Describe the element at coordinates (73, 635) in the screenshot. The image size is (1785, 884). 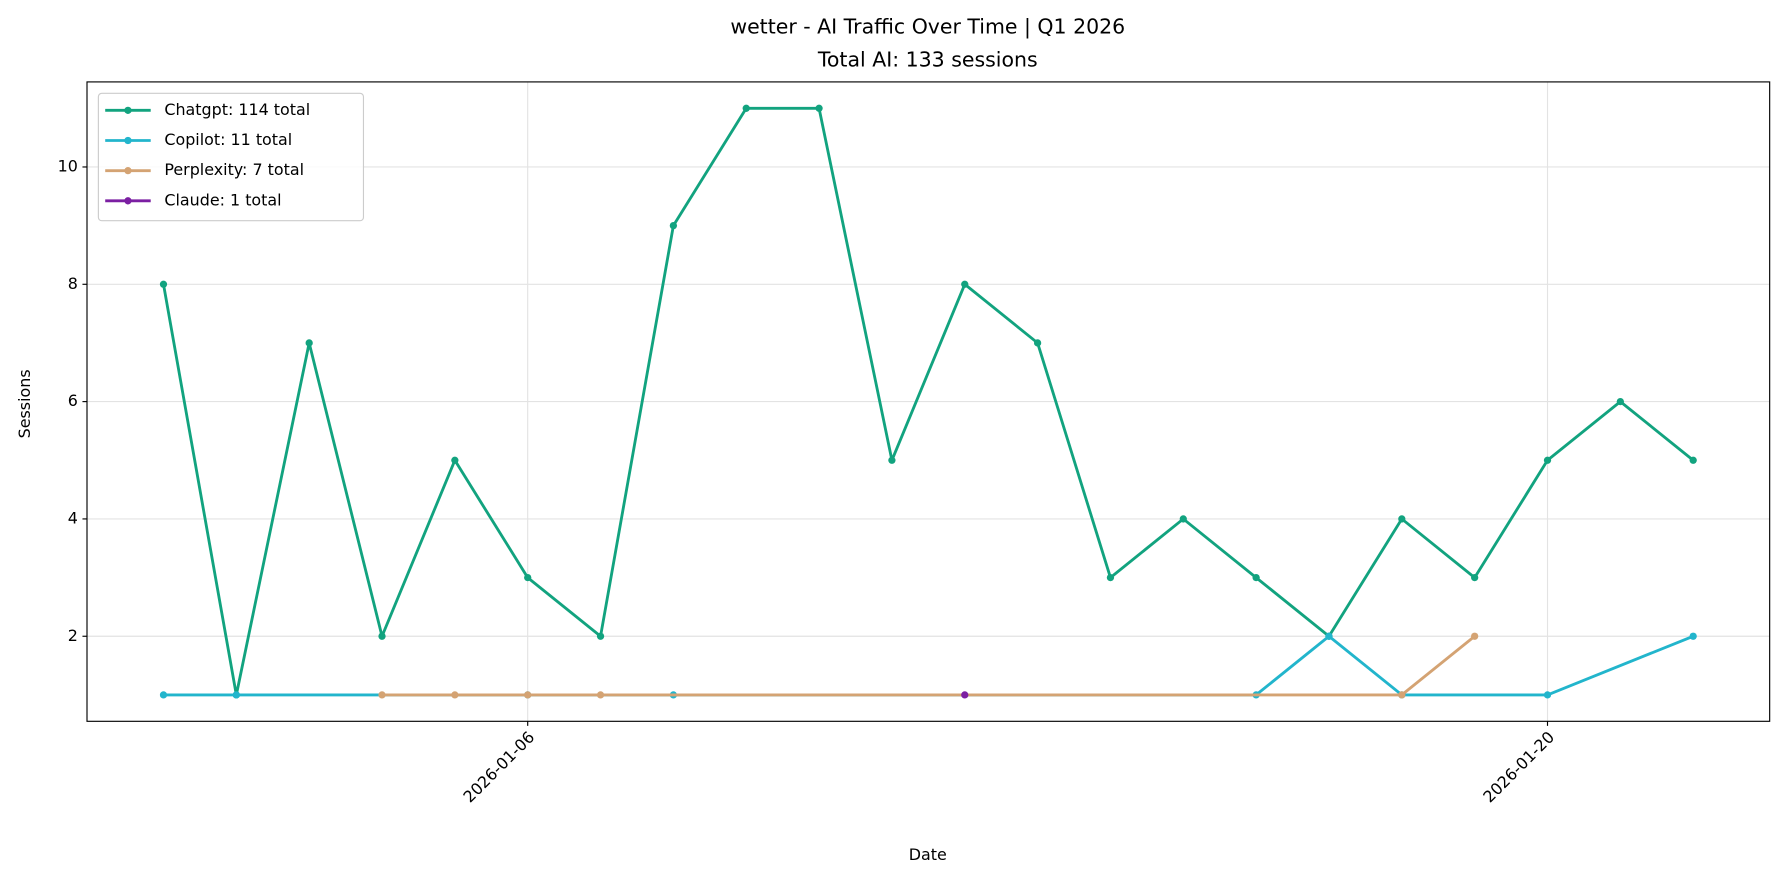
I see `y-tick-label: 2` at that location.